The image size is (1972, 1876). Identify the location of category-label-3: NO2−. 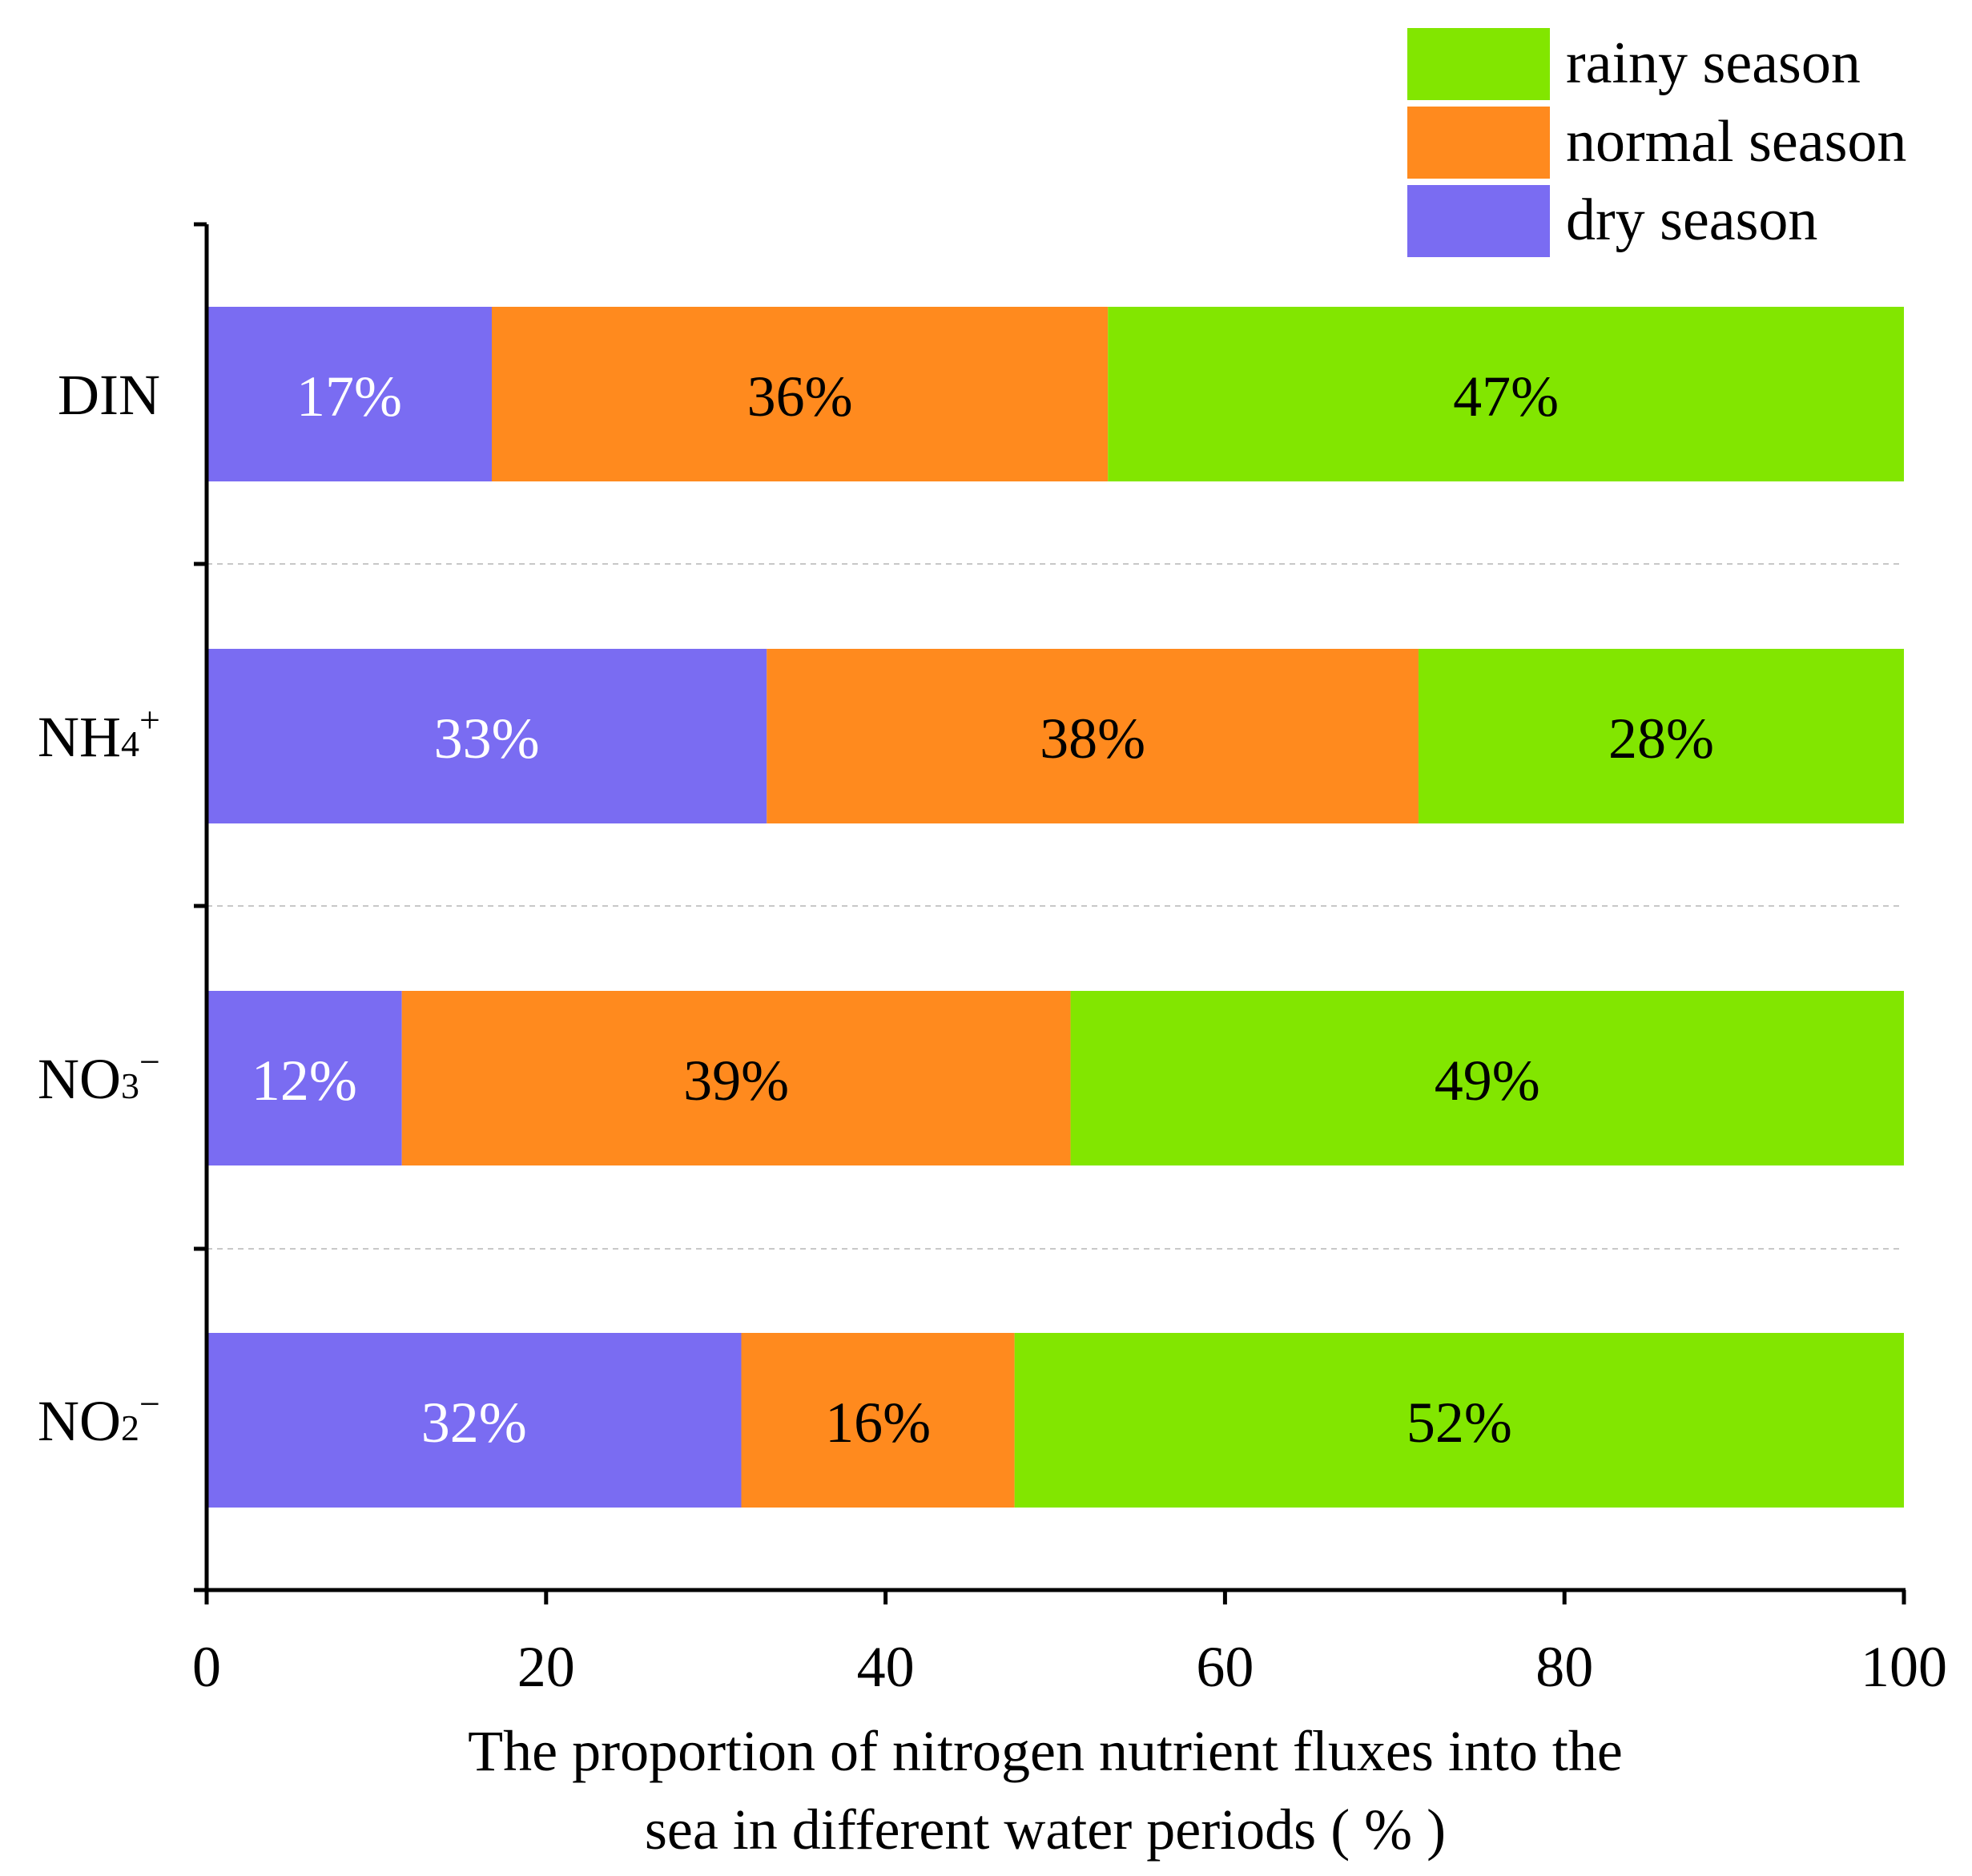
(99, 1418).